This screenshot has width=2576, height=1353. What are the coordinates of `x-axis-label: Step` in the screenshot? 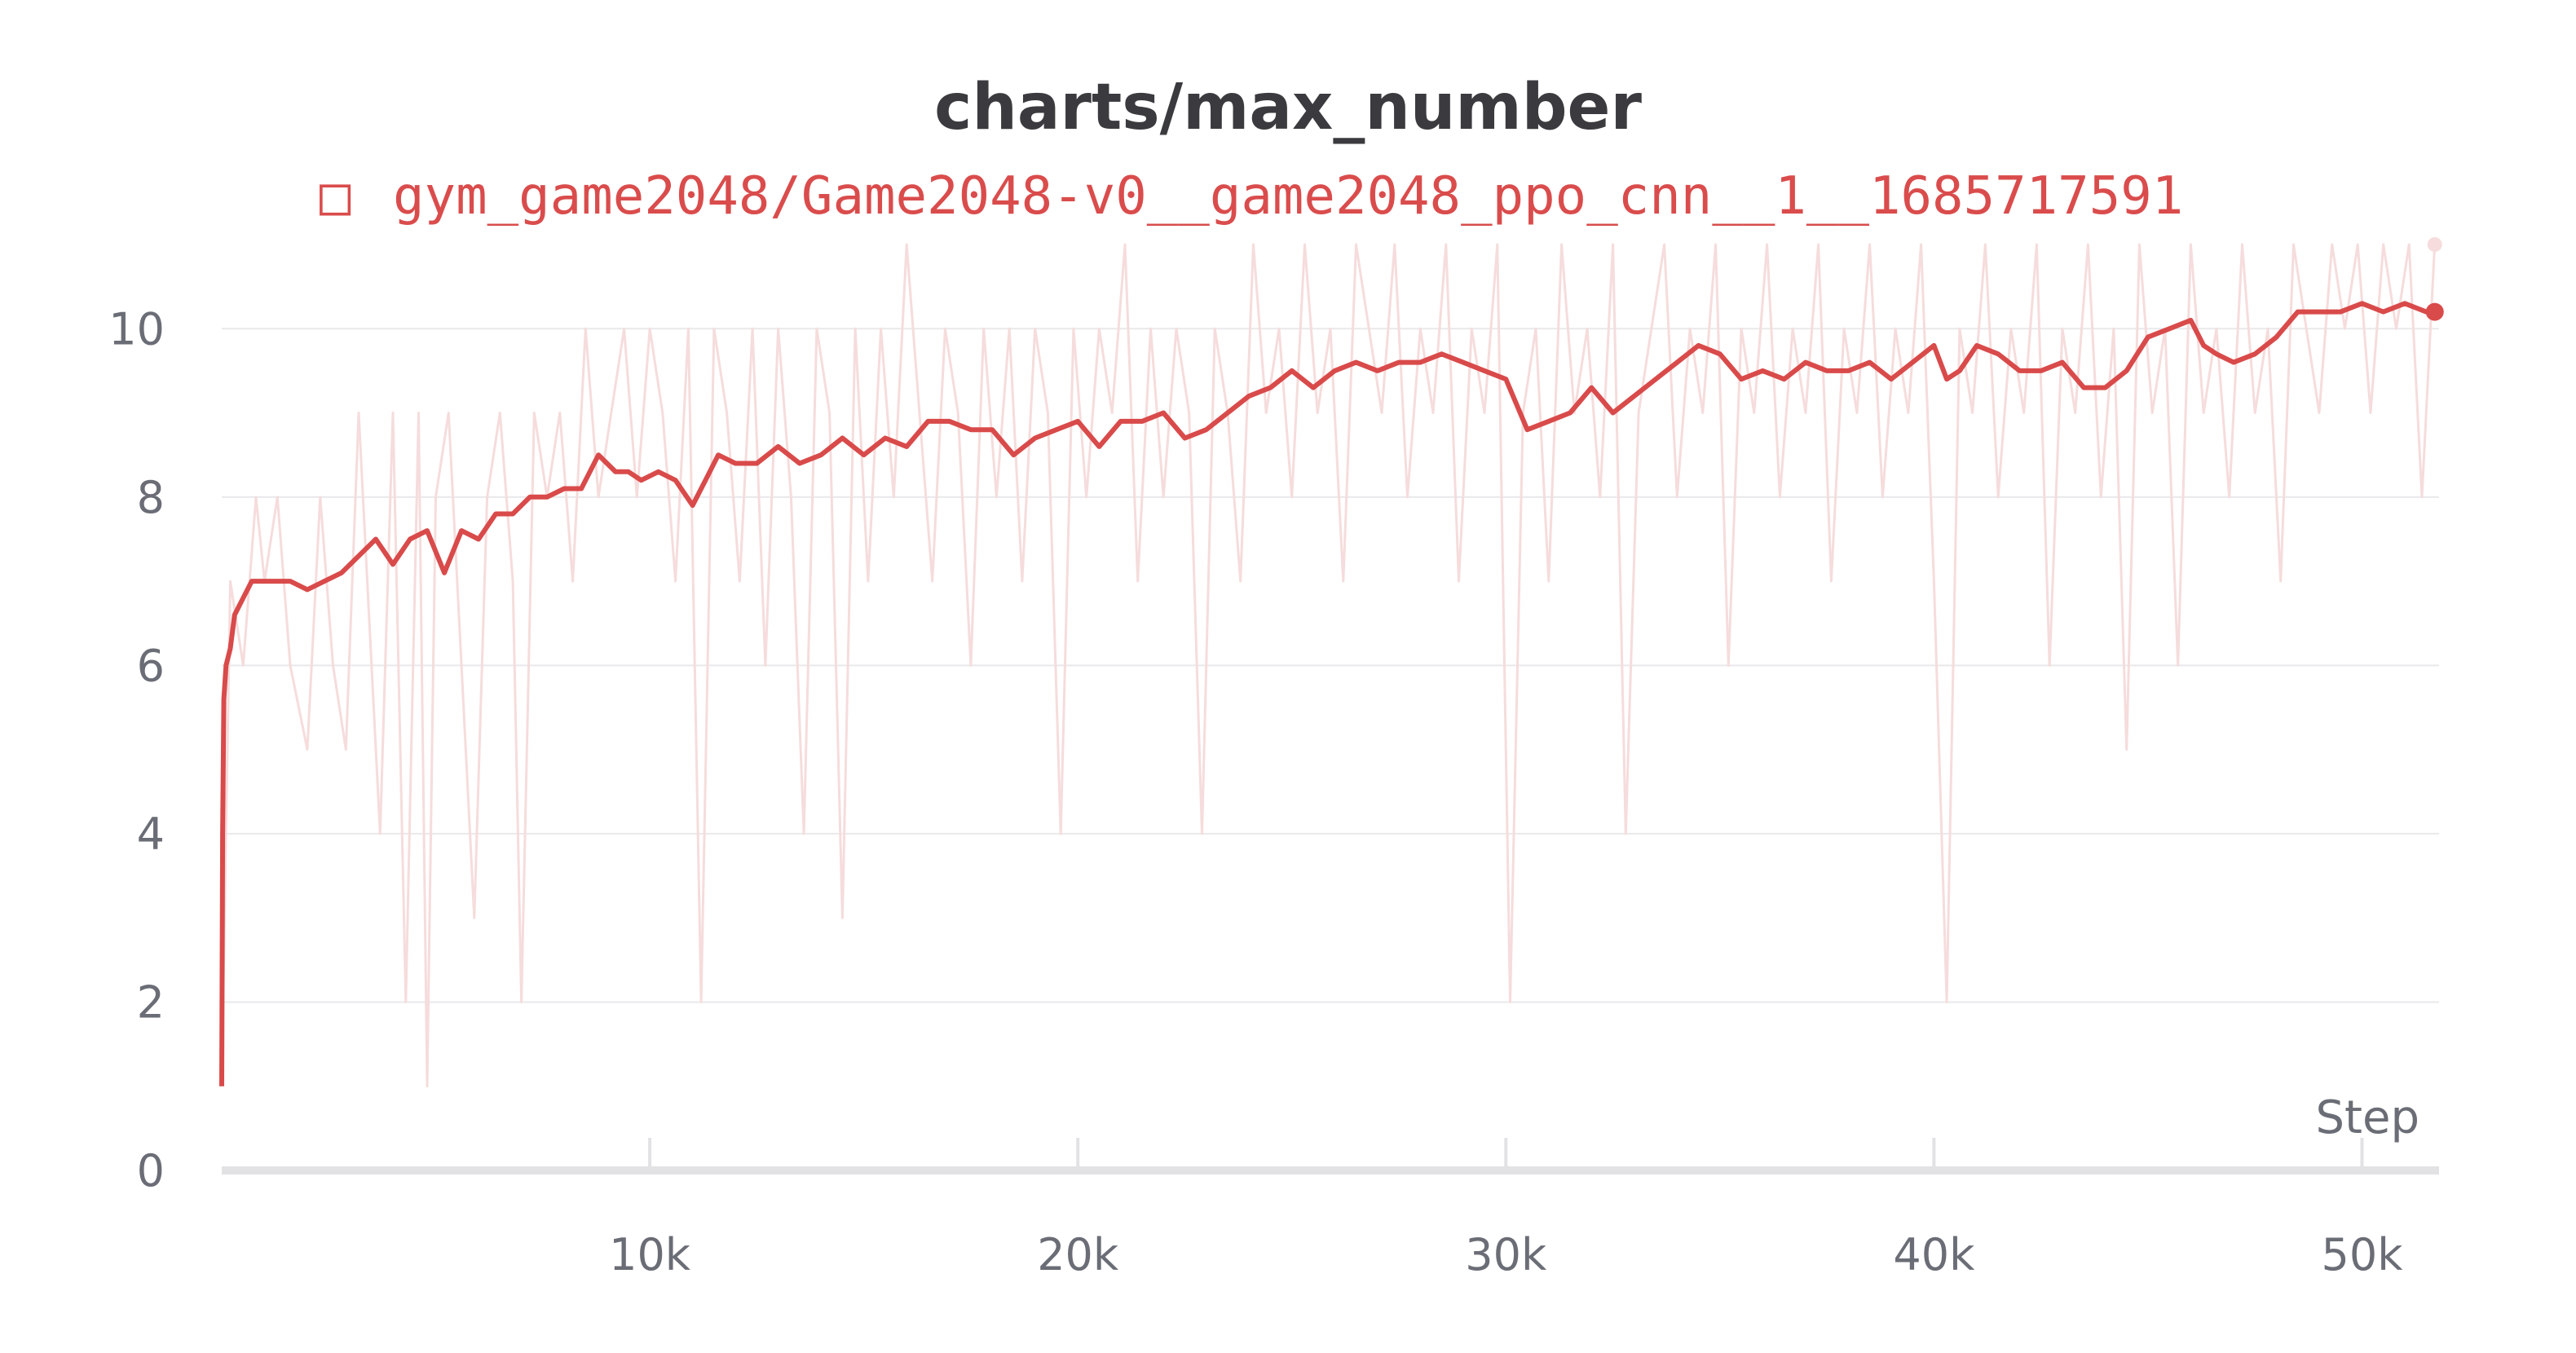 It's located at (2367, 1117).